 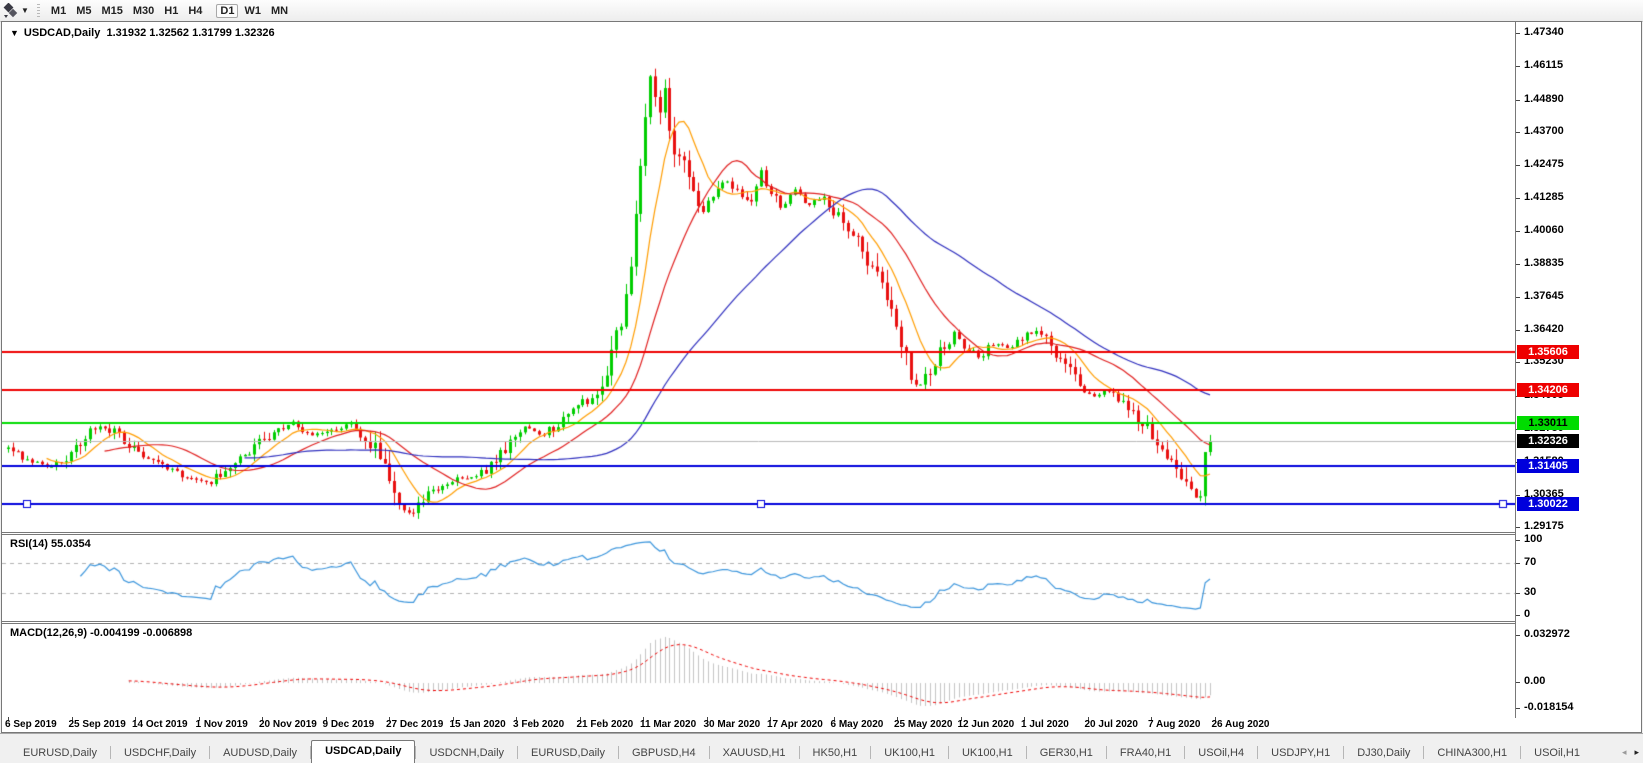 I want to click on chart-windows-icon, so click(x=11, y=10).